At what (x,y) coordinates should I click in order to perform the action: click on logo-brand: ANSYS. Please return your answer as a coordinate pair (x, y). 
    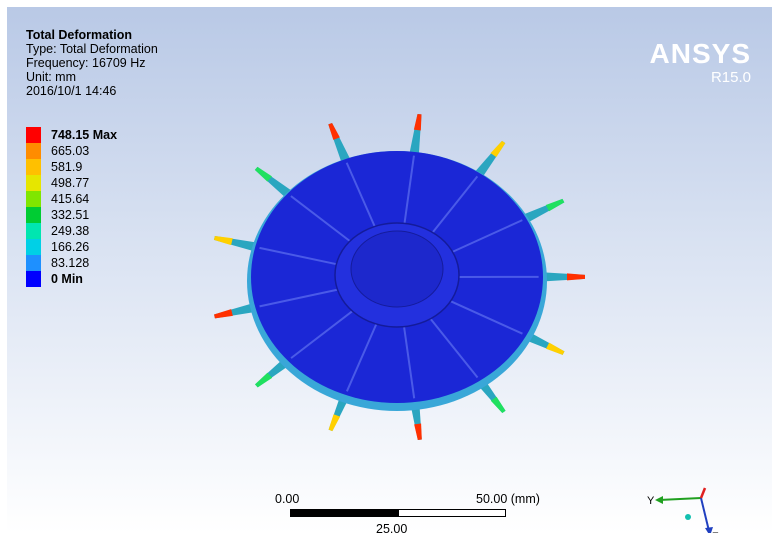
    Looking at the image, I should click on (700, 53).